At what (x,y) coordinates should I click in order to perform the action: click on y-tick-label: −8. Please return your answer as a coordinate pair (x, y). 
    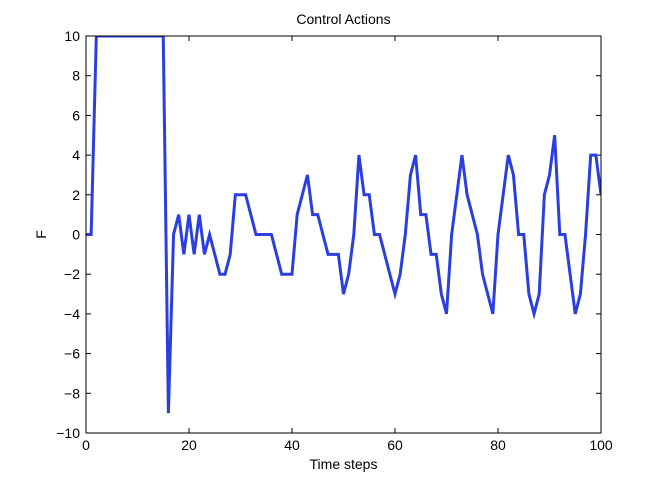
    Looking at the image, I should click on (72, 393).